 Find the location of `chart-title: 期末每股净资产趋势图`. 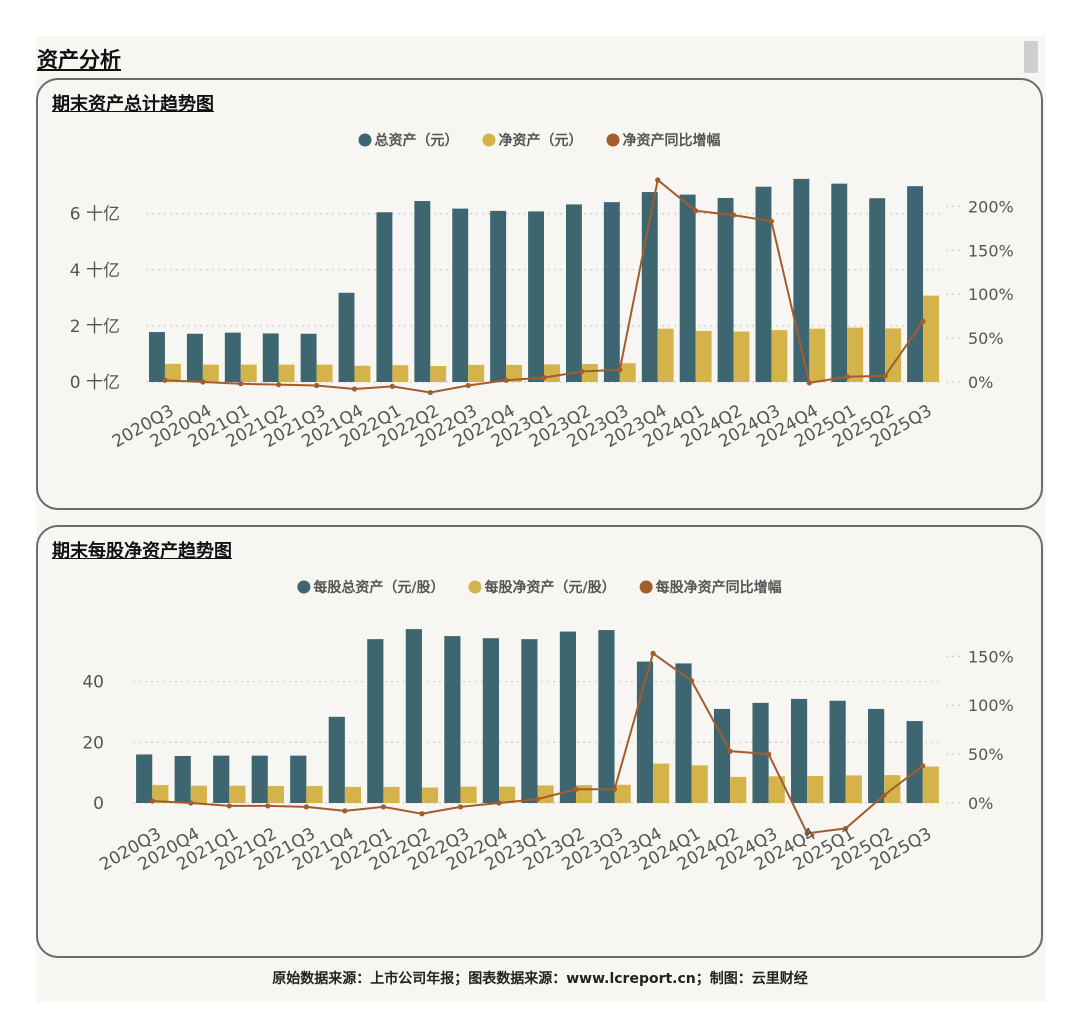

chart-title: 期末每股净资产趋势图 is located at coordinates (142, 551).